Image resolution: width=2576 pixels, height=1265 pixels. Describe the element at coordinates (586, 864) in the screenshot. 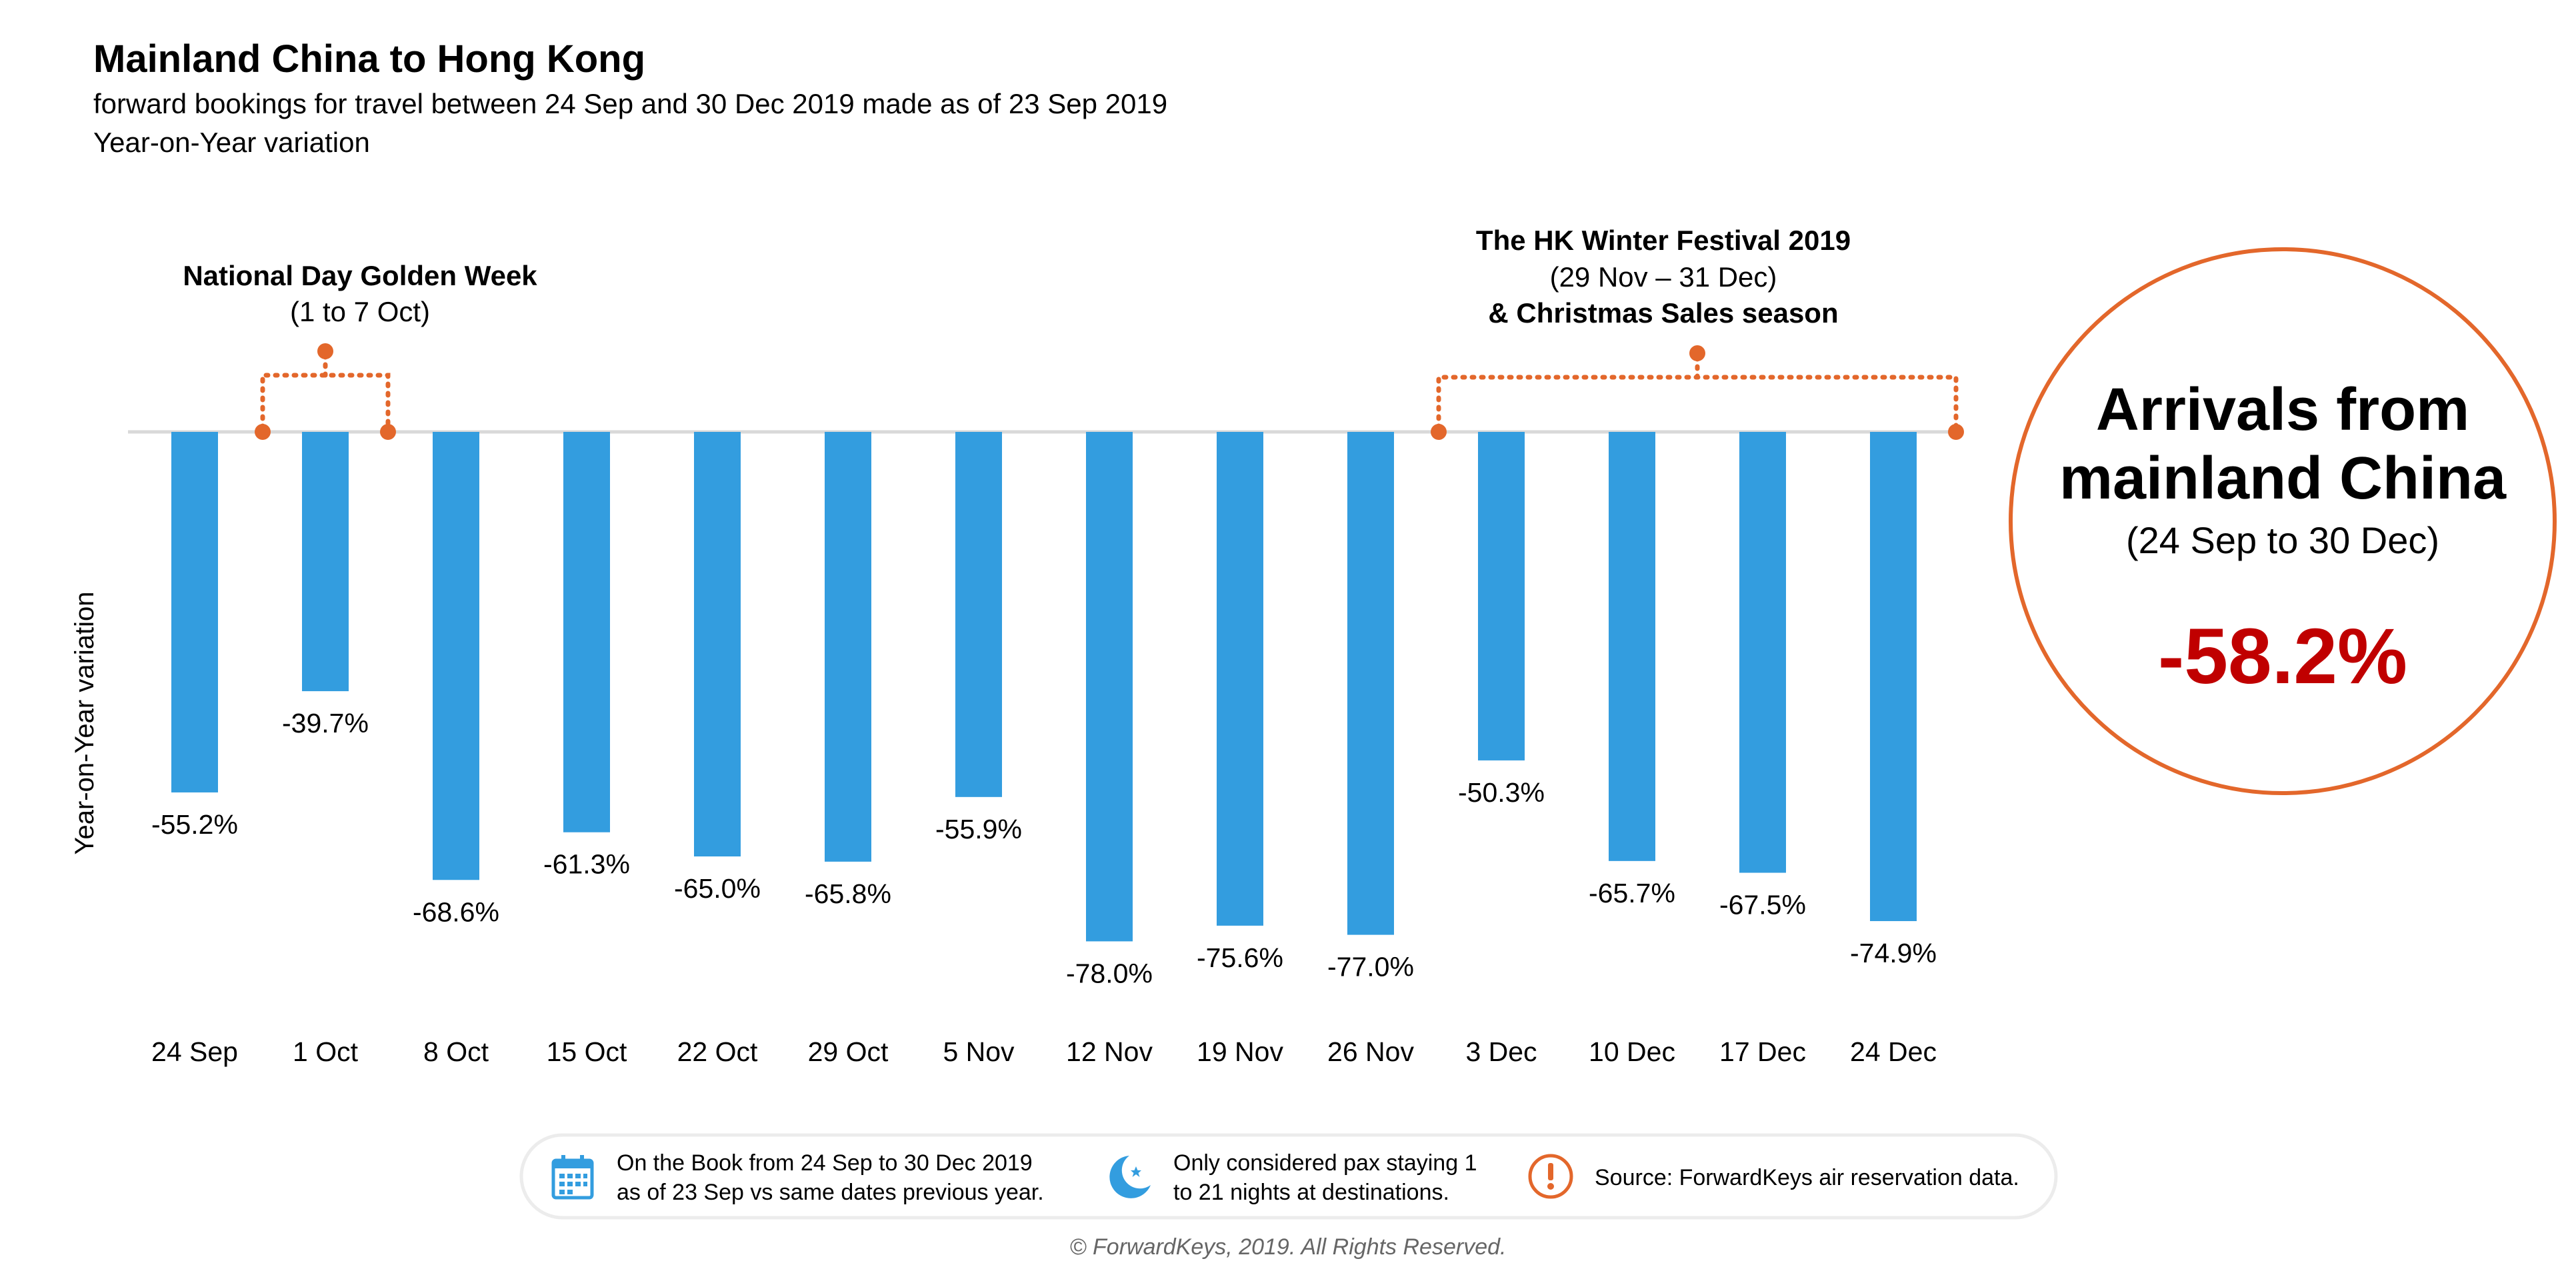

I see `value-label-15-oct: -61.3%` at that location.